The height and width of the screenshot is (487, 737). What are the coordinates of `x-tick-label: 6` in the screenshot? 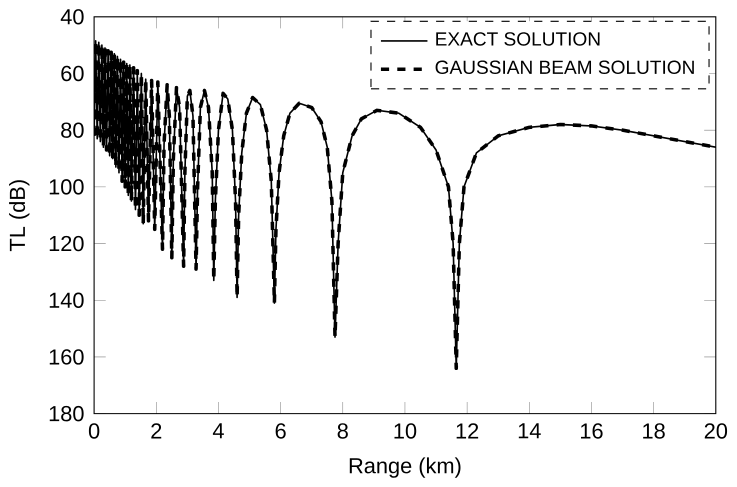 It's located at (281, 431).